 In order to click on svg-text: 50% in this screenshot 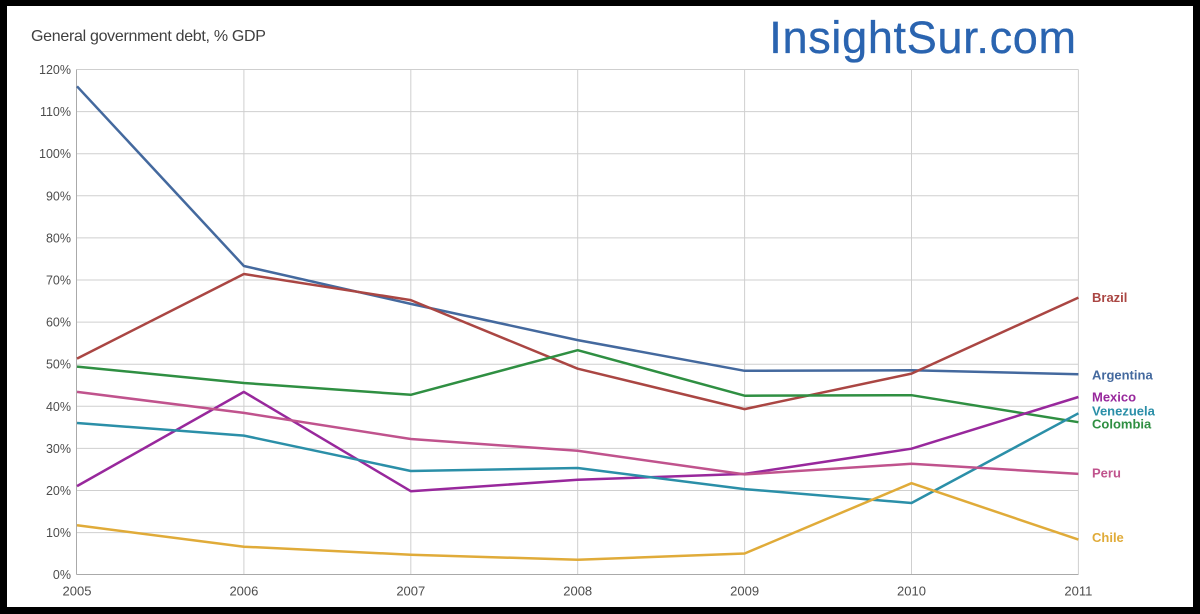, I will do `click(58, 365)`.